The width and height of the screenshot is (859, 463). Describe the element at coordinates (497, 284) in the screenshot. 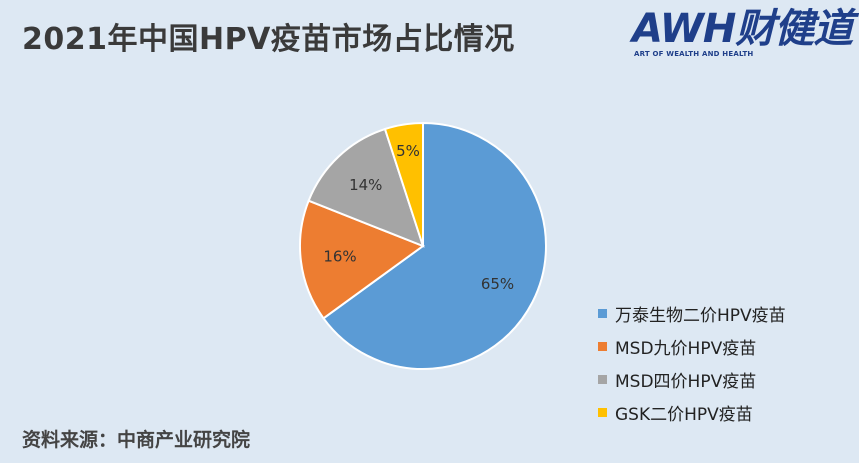

I see `pie-slice-label-1: 65%` at that location.